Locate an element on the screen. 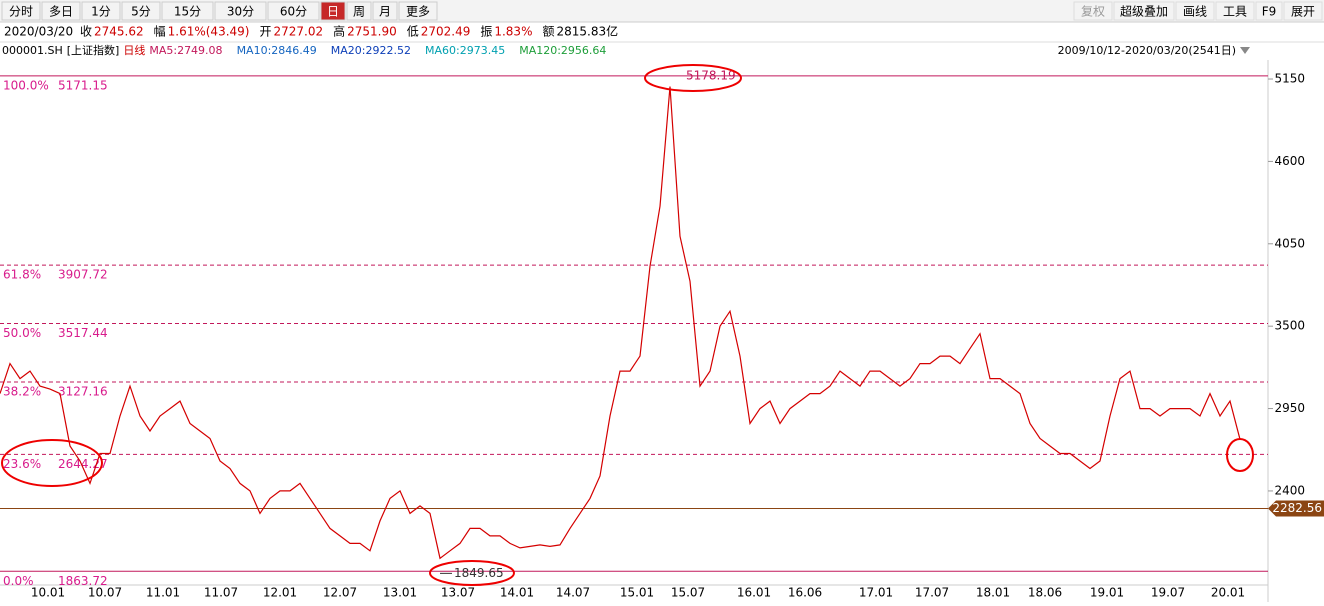 The image size is (1324, 606). x-tick-label: 16.06 is located at coordinates (805, 593).